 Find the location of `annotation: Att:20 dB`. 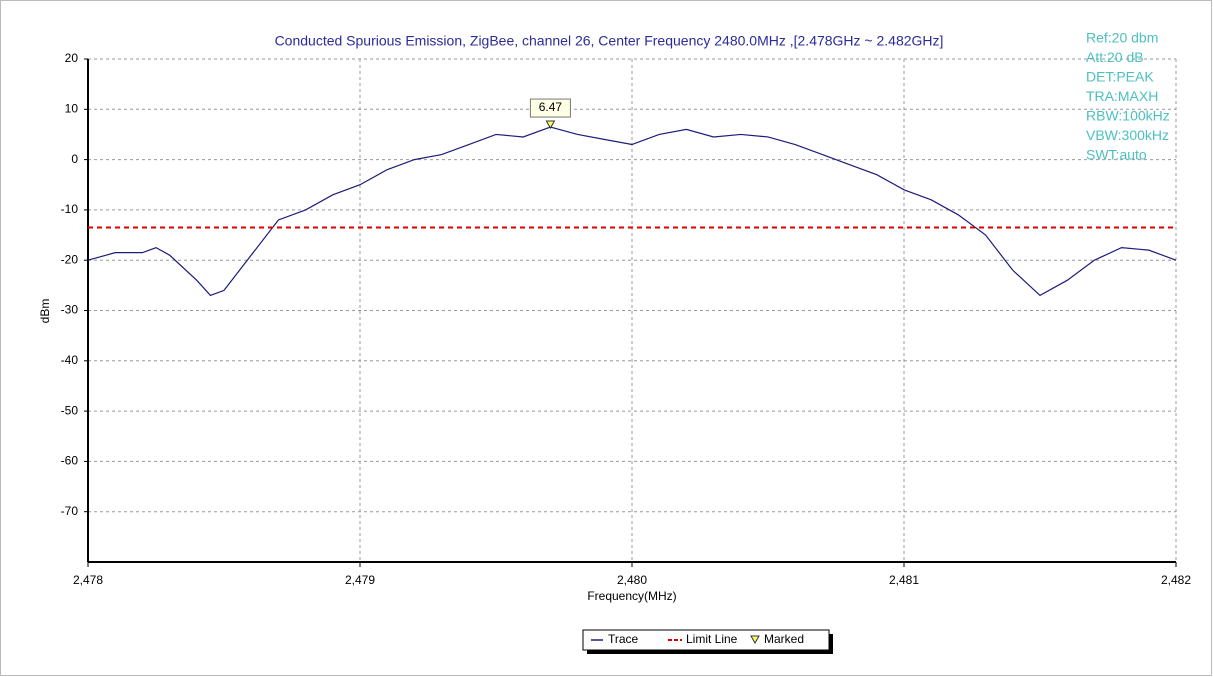

annotation: Att:20 dB is located at coordinates (1115, 57).